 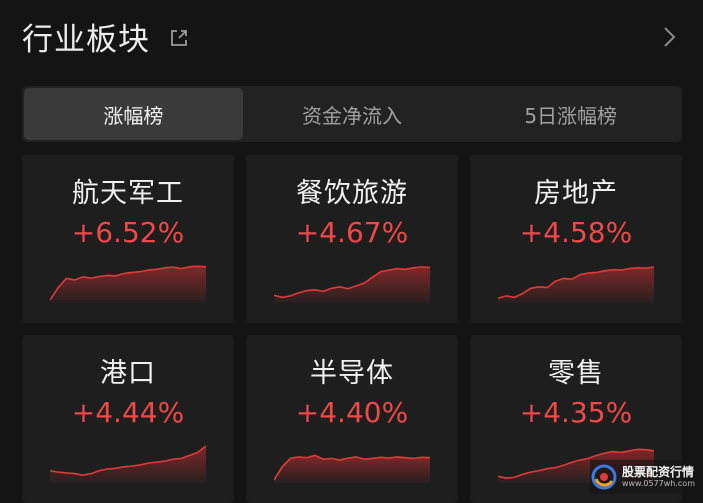 What do you see at coordinates (133, 114) in the screenshot?
I see `tab-gainers: 涨幅榜` at bounding box center [133, 114].